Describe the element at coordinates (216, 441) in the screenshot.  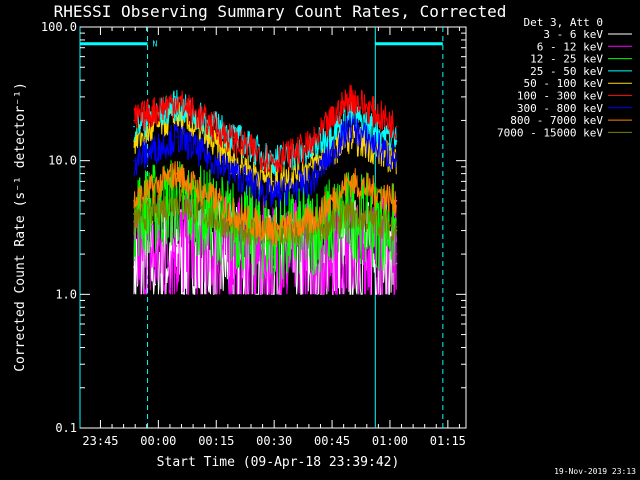
I see `x-tick-label: 00:15` at that location.